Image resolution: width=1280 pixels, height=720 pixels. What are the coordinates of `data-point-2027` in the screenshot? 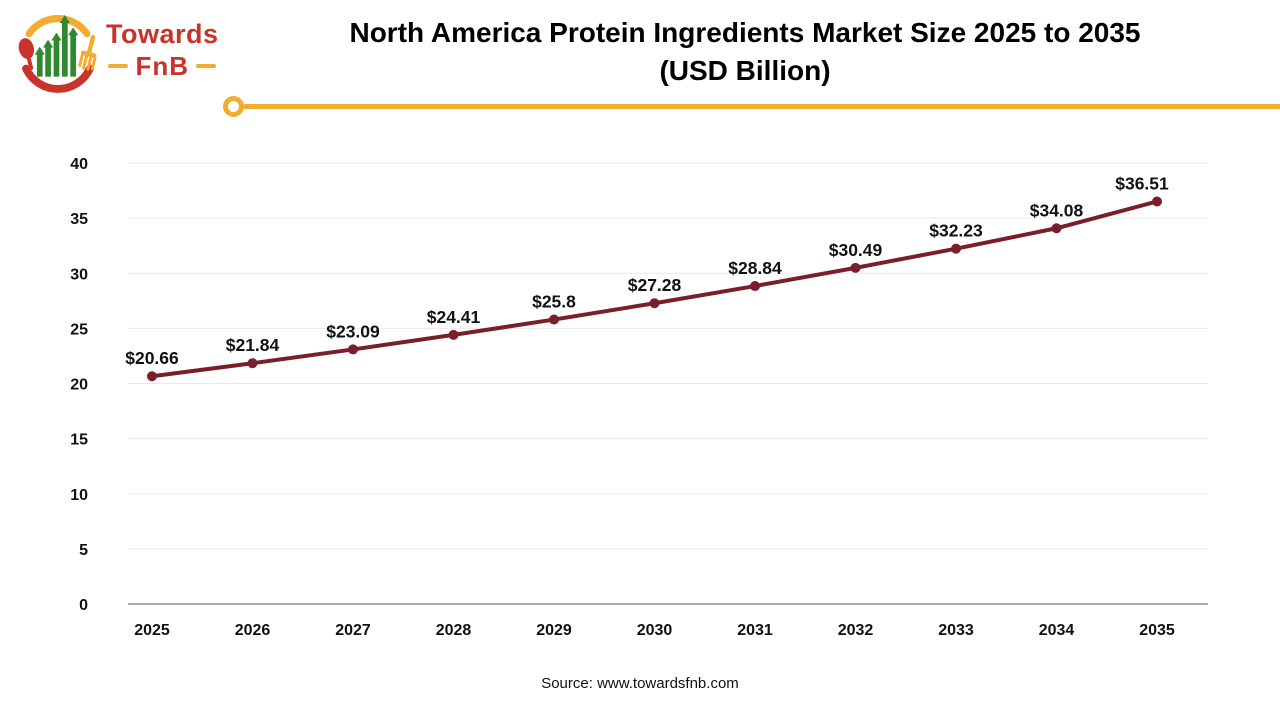 It's located at (353, 349).